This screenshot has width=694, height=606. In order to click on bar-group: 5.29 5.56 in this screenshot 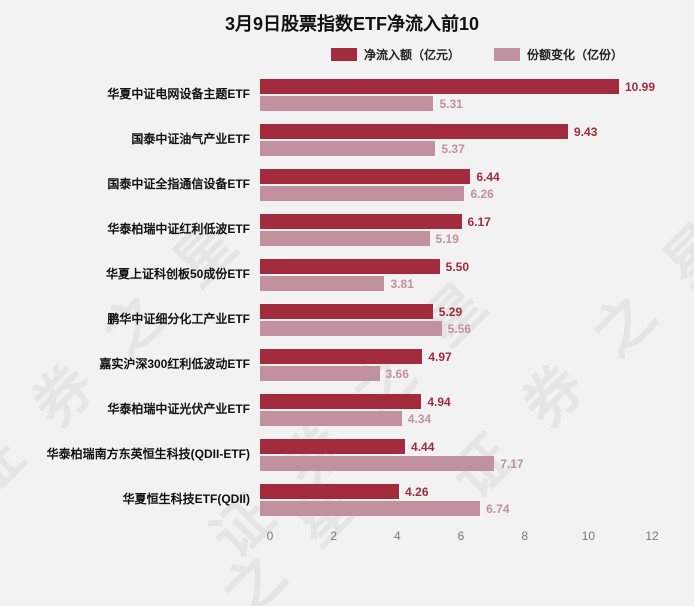, I will do `click(456, 320)`.